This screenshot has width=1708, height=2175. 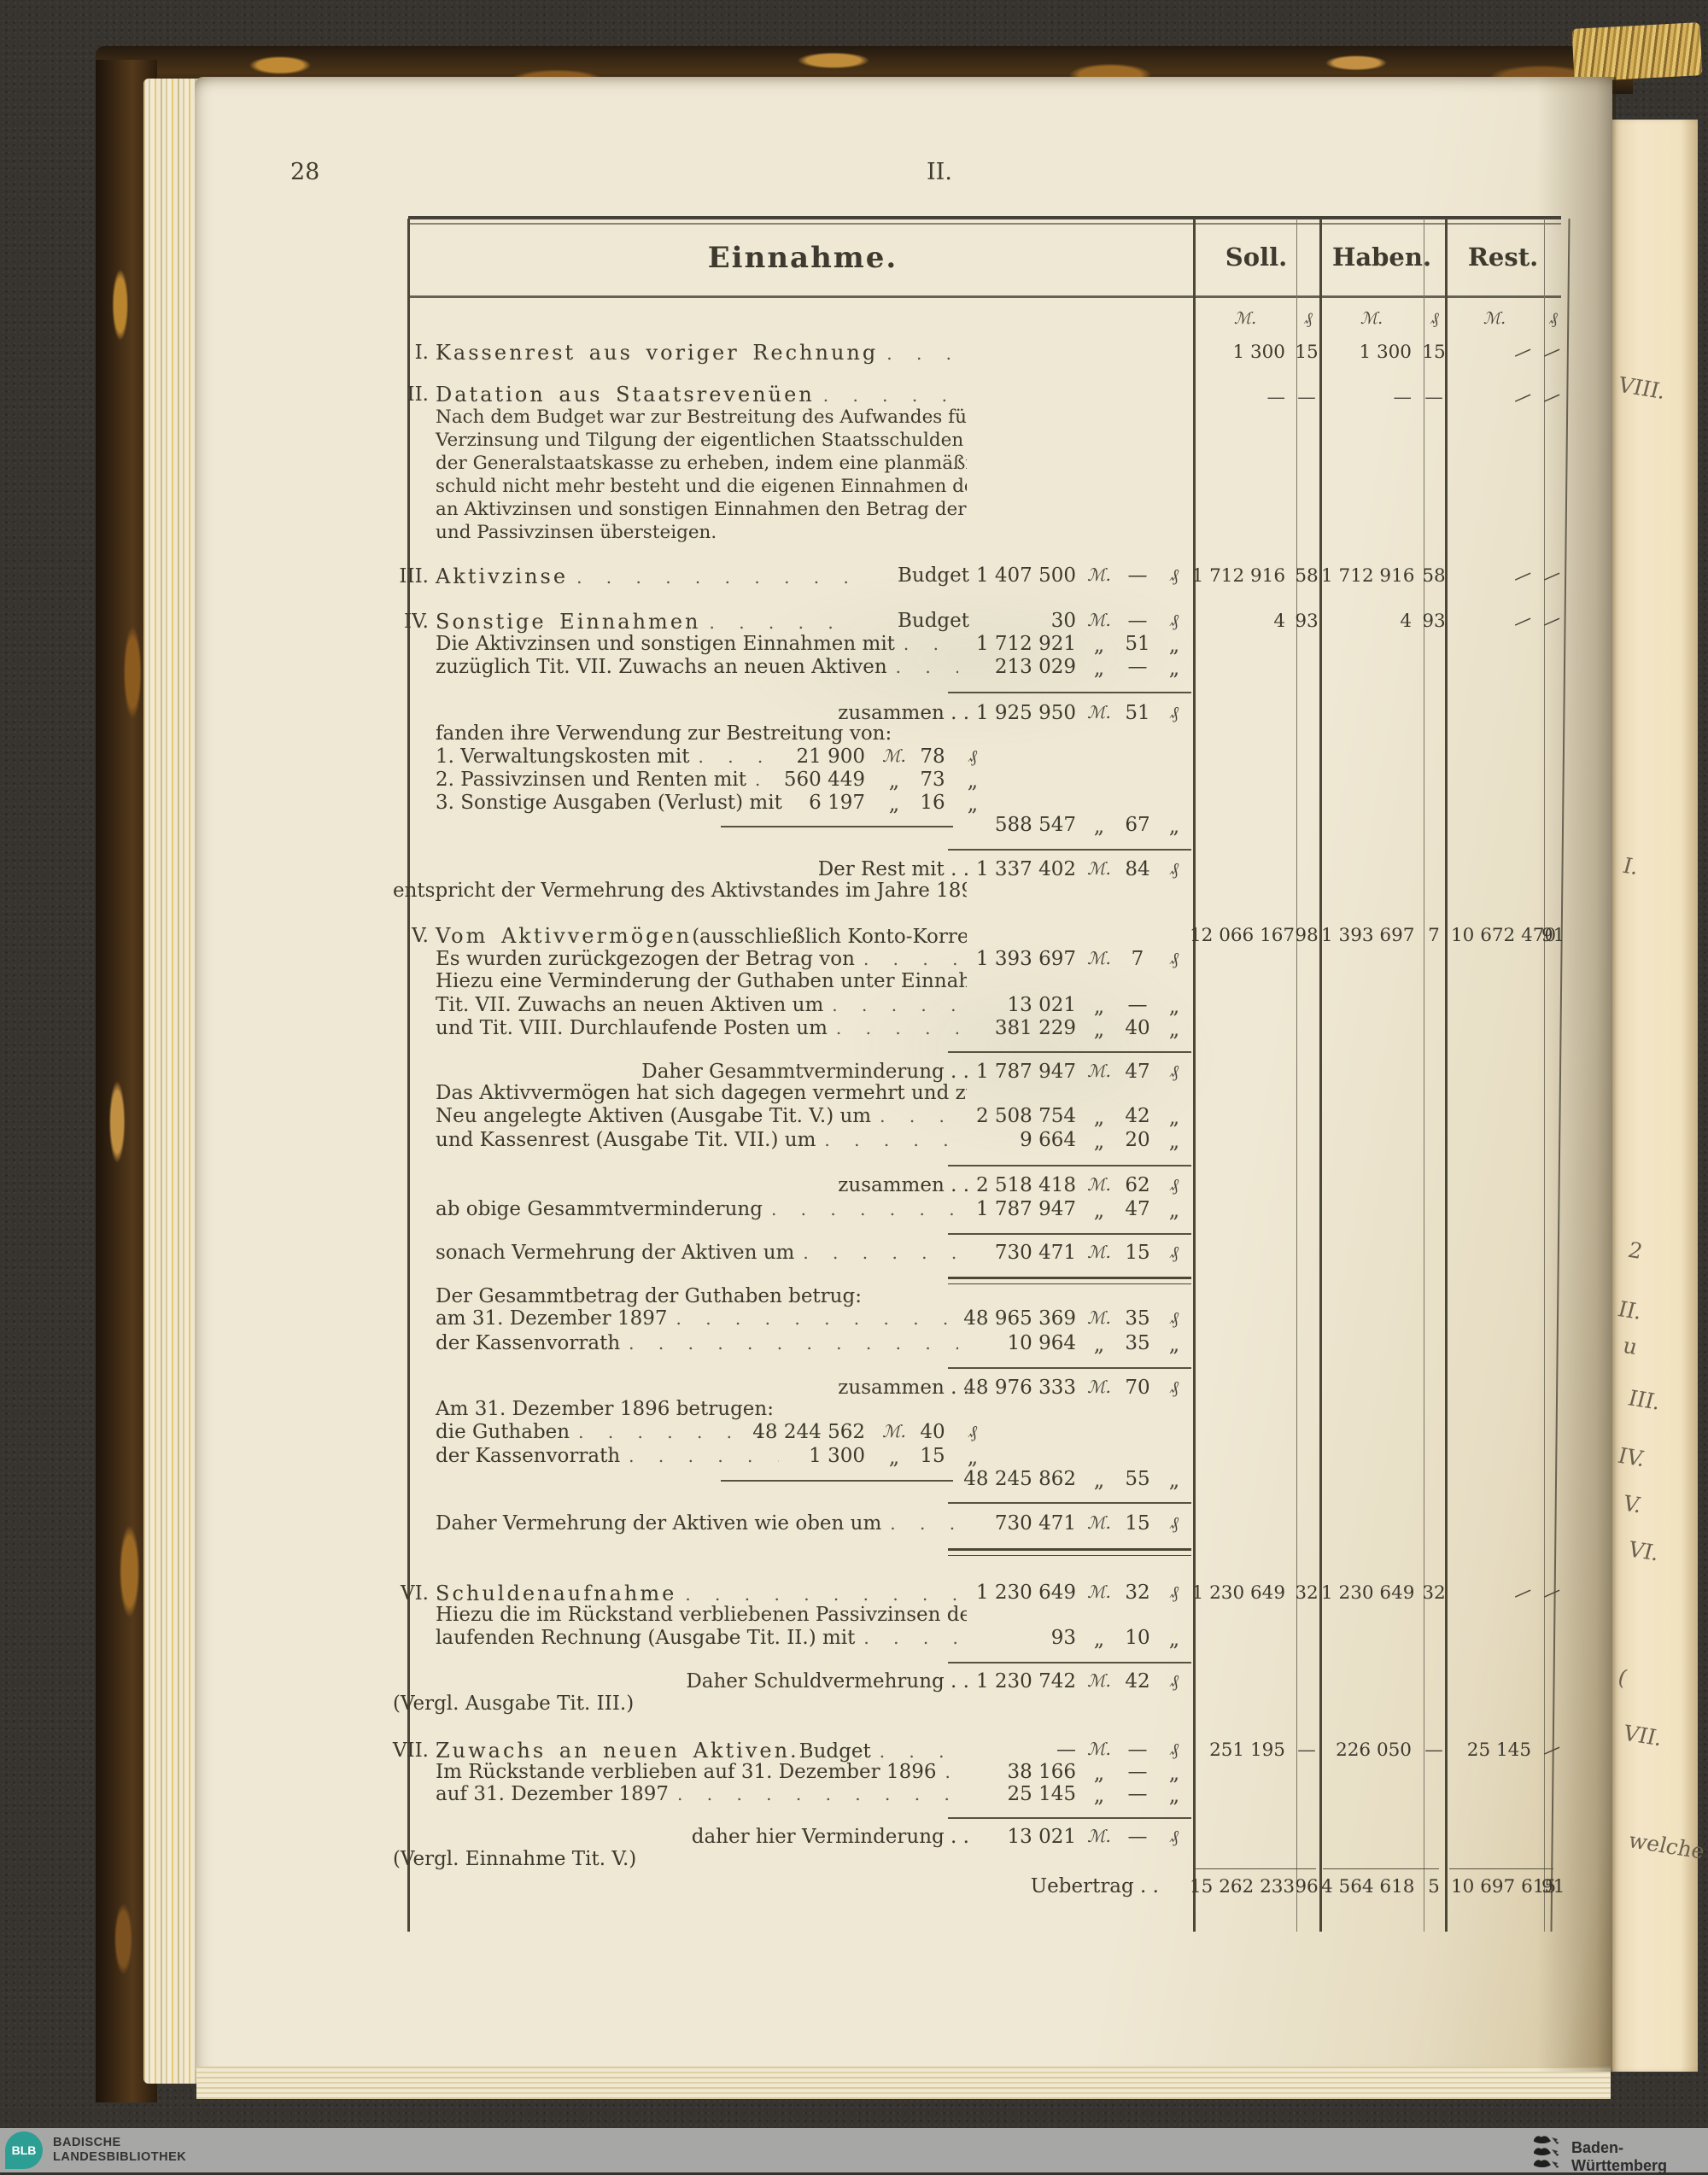 I want to click on blb-logo-icon: BLB, so click(x=24, y=2150).